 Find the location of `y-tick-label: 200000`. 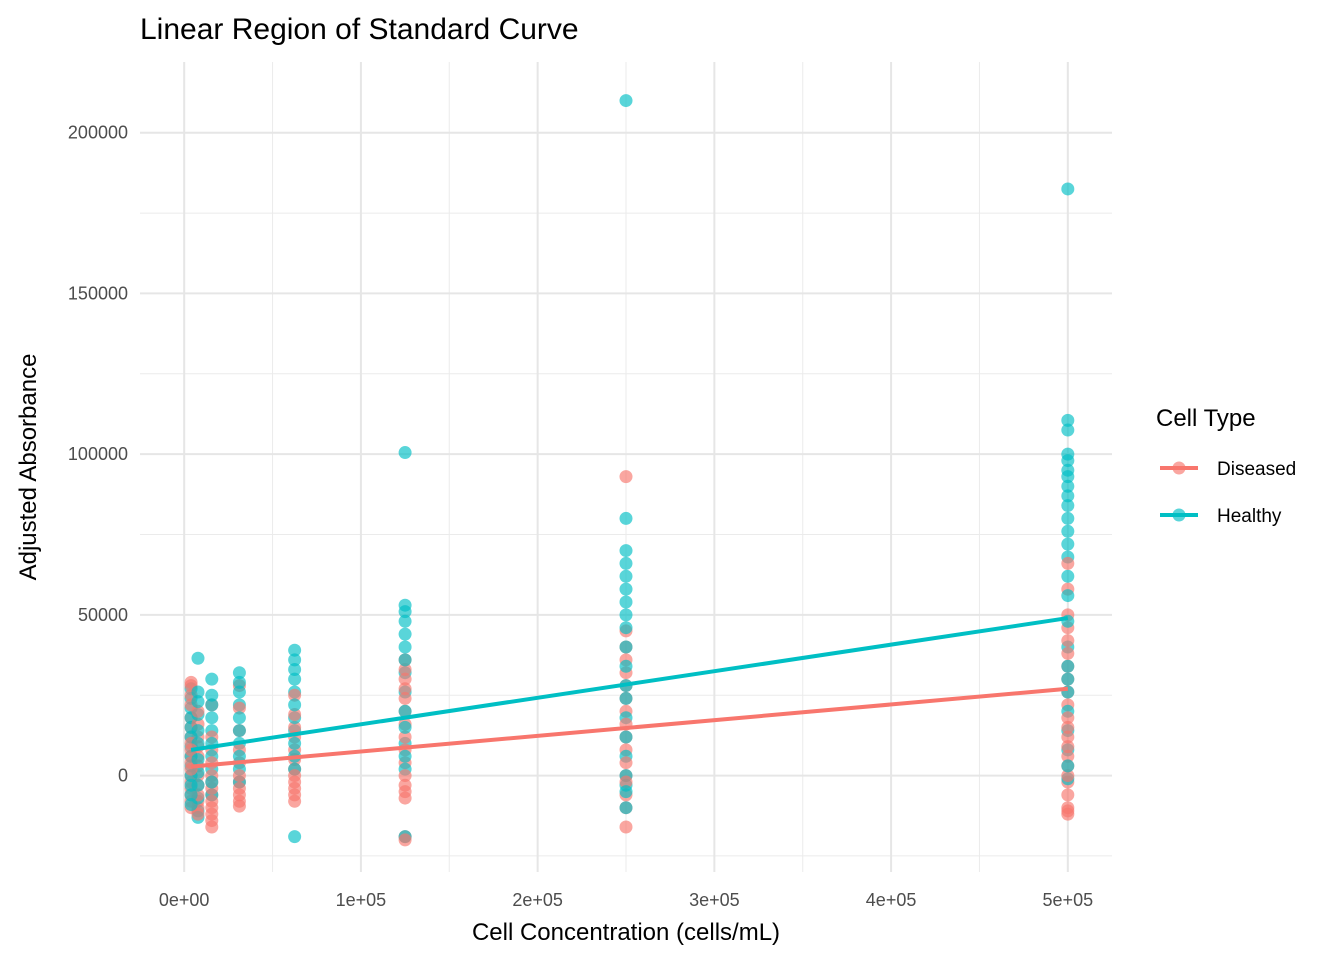

y-tick-label: 200000 is located at coordinates (98, 133).